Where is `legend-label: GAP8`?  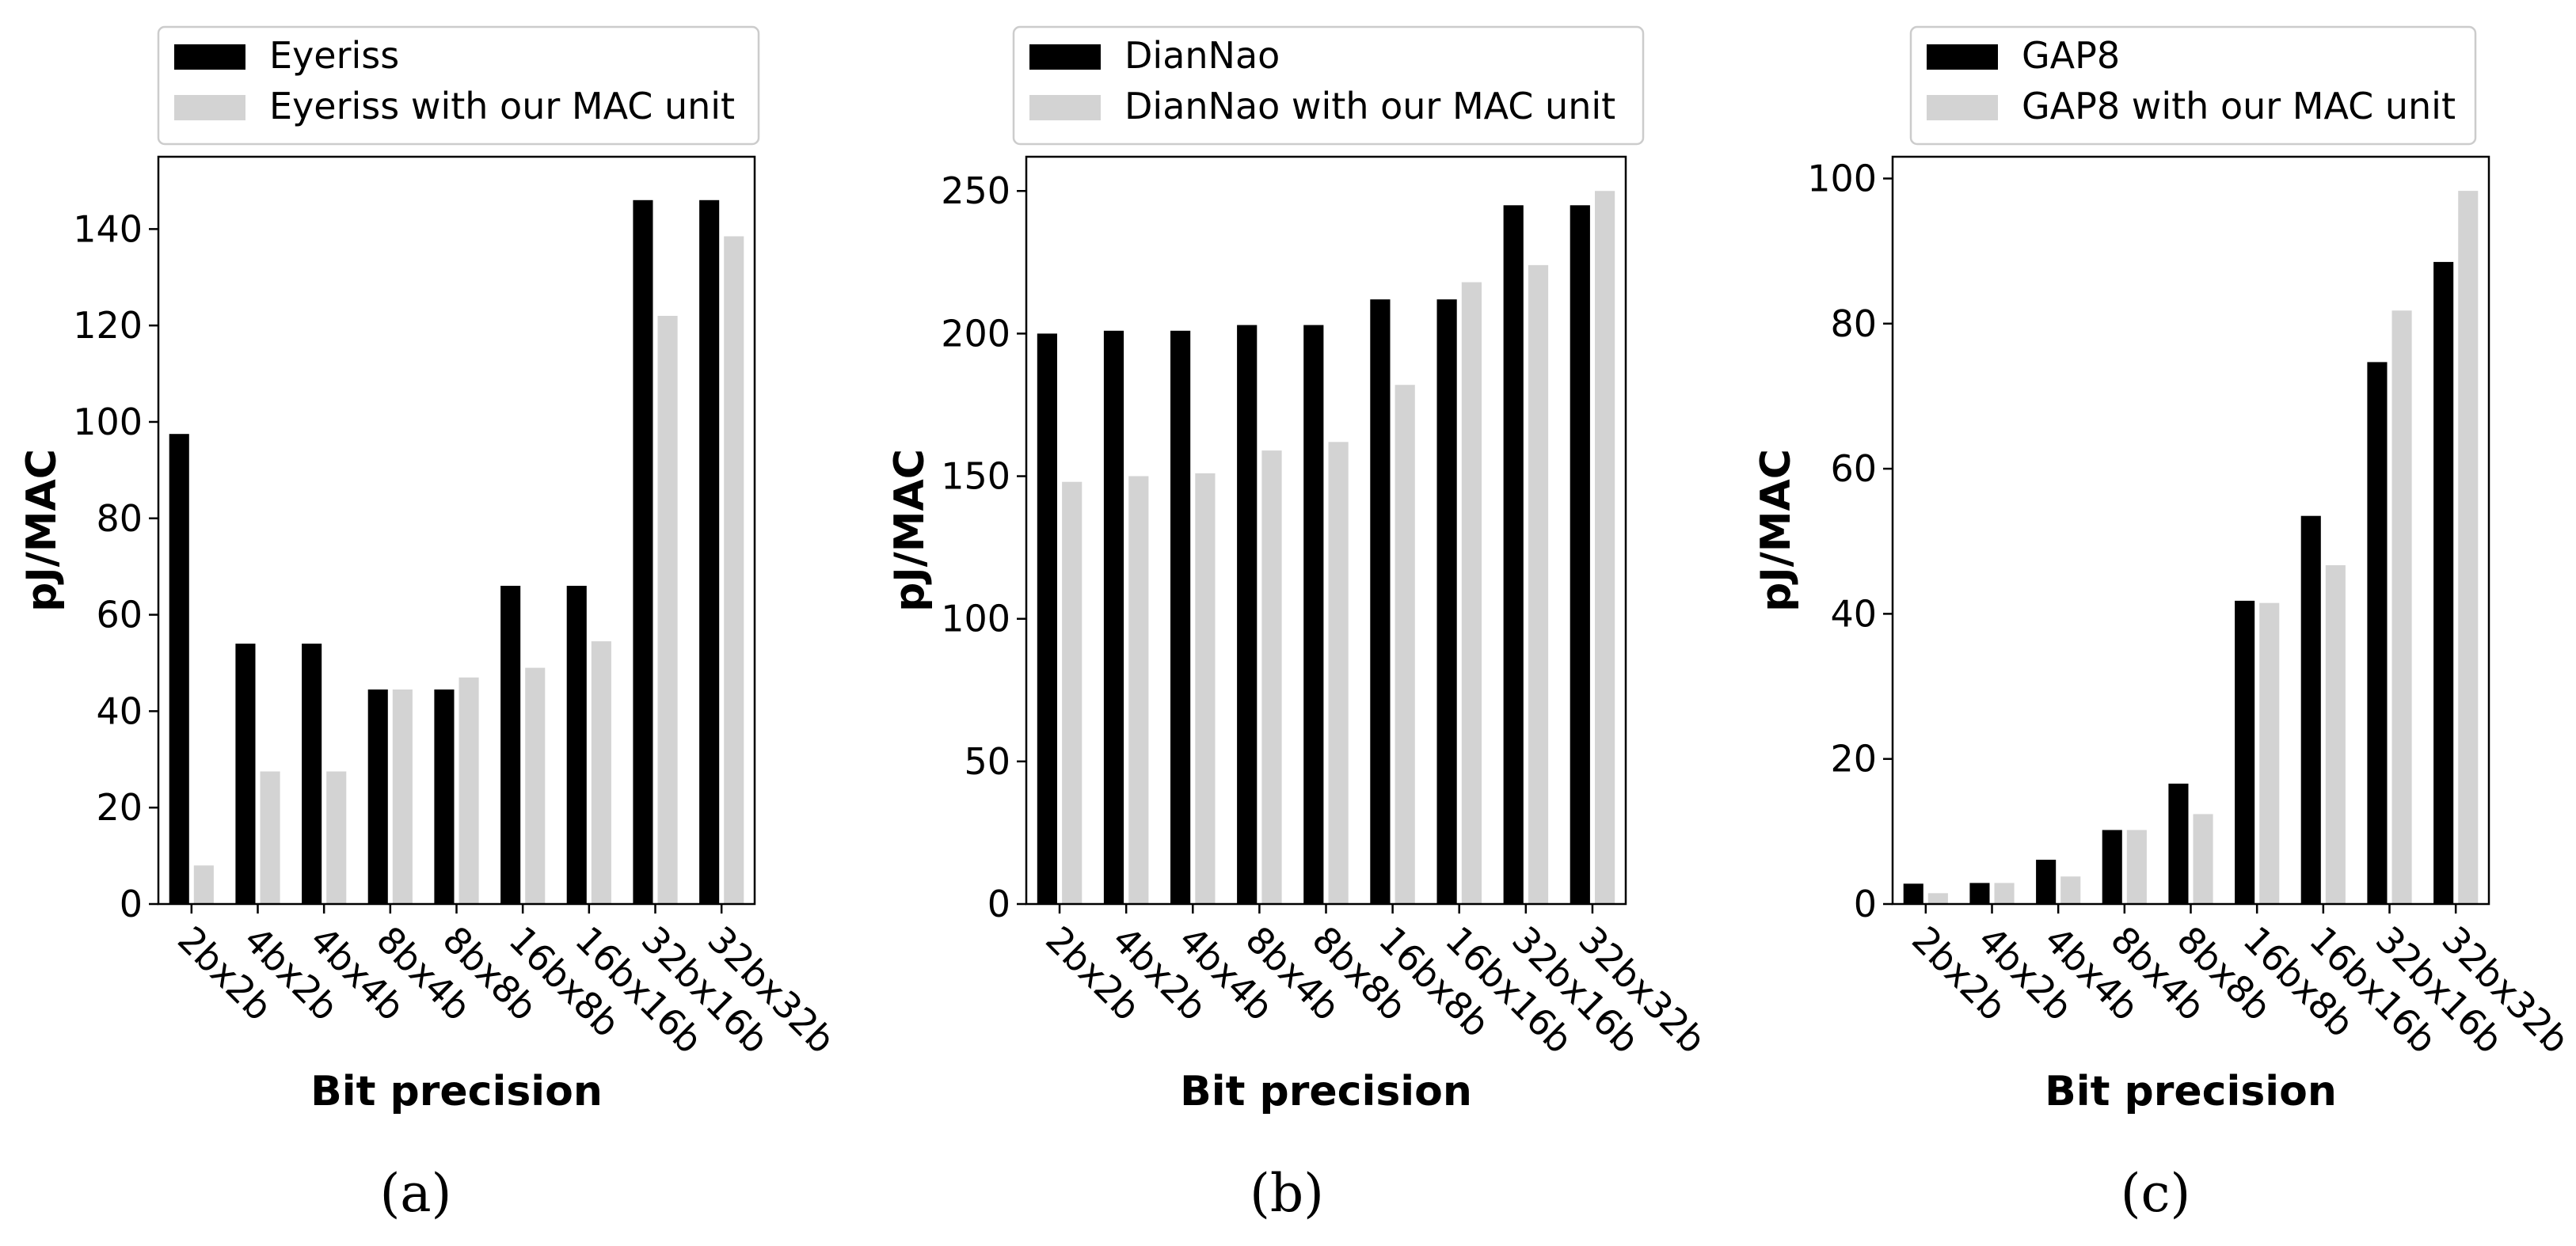 legend-label: GAP8 is located at coordinates (2071, 55).